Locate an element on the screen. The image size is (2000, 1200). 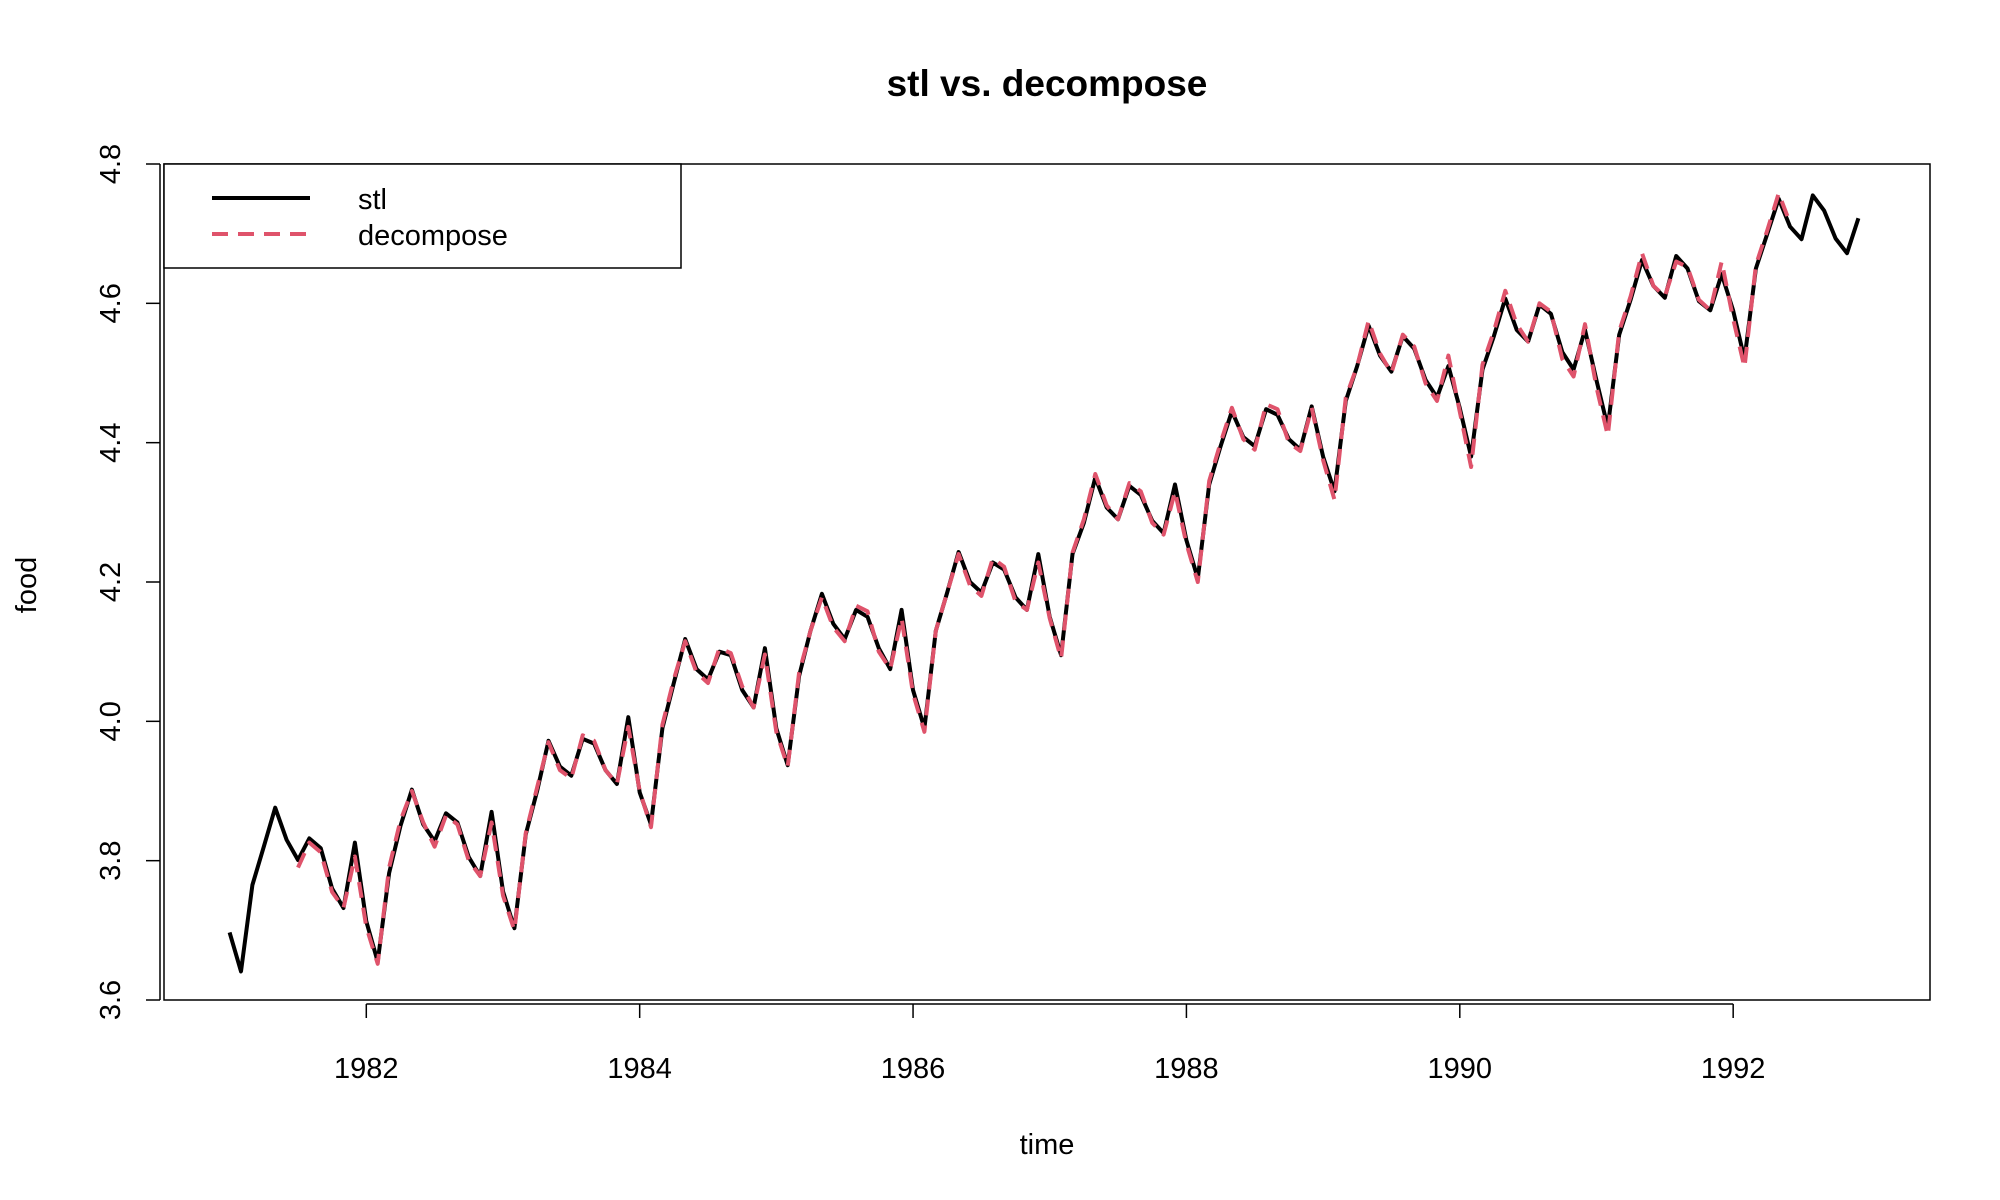
x-tick-label: 1988 is located at coordinates (1186, 1069).